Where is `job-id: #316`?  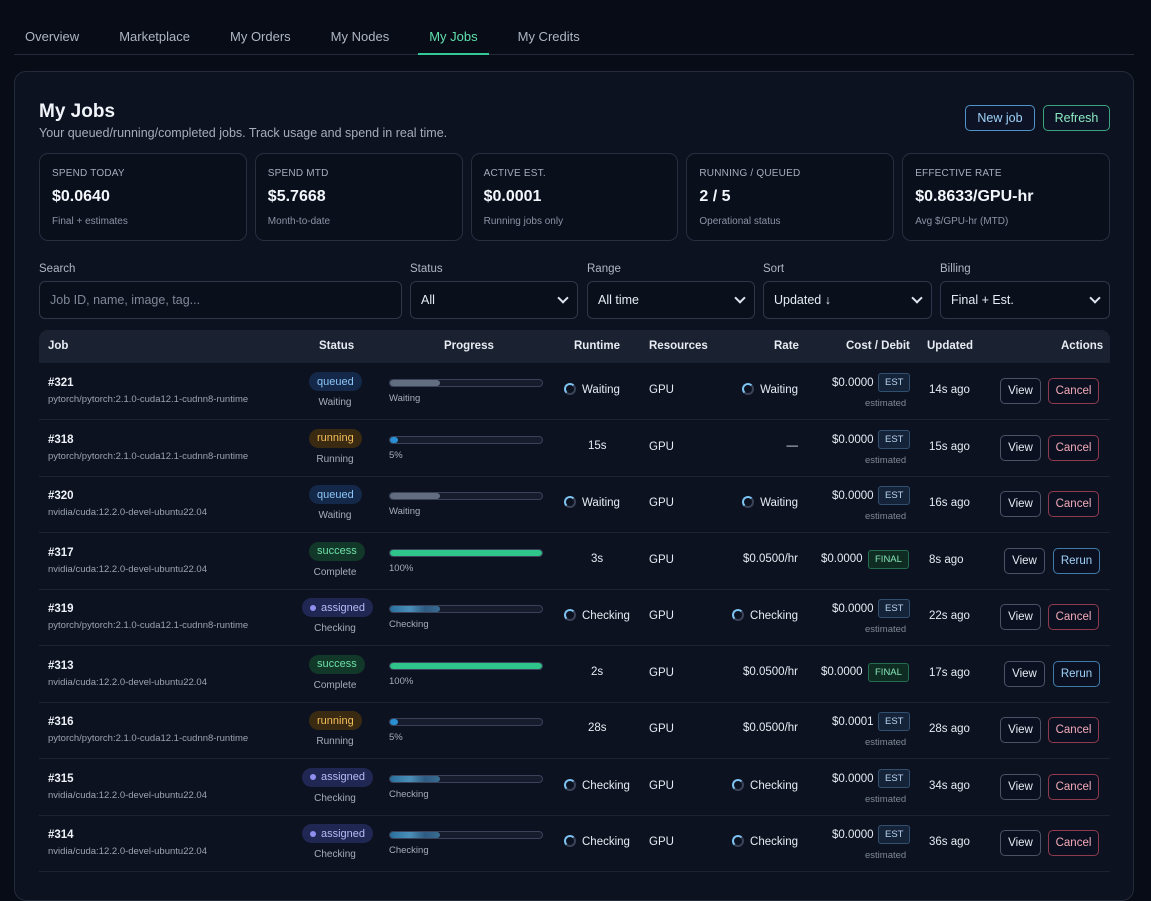
job-id: #316 is located at coordinates (61, 722).